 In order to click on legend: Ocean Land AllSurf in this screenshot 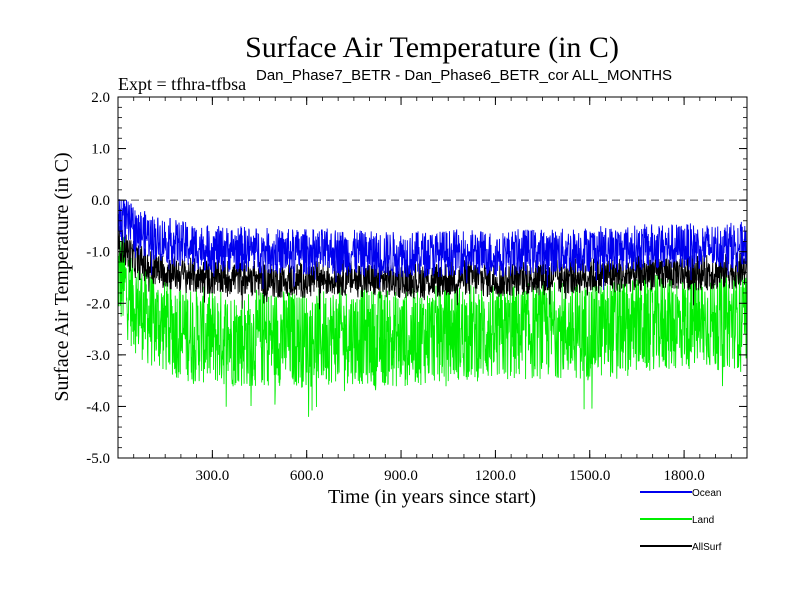, I will do `click(681, 520)`.